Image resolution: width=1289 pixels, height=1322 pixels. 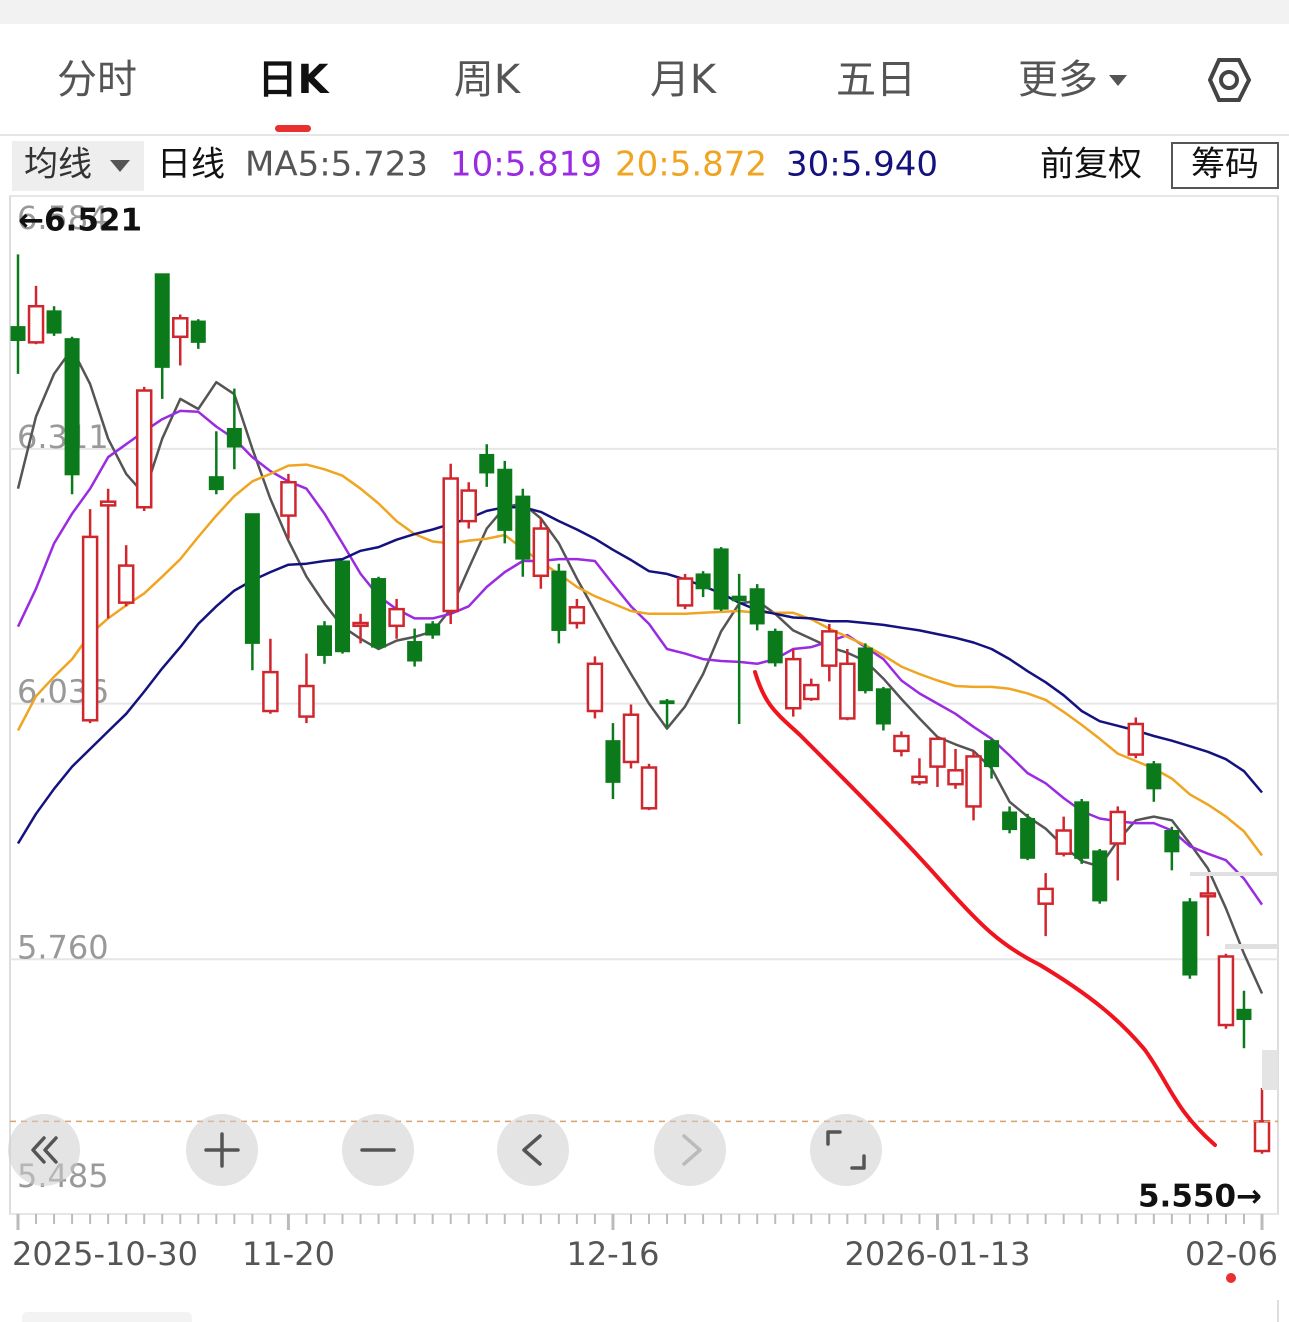 I want to click on icon-rewind, so click(x=44, y=1150).